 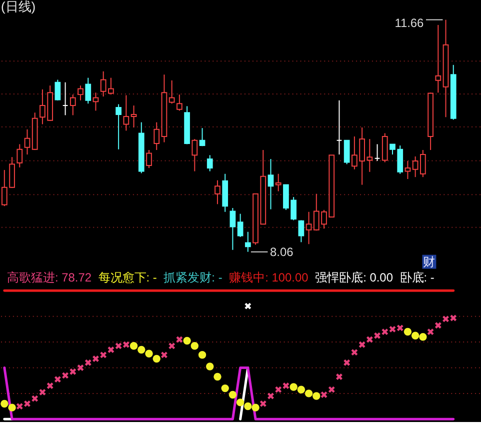 What do you see at coordinates (354, 277) in the screenshot?
I see `text: 强悍卧底: 0.00` at bounding box center [354, 277].